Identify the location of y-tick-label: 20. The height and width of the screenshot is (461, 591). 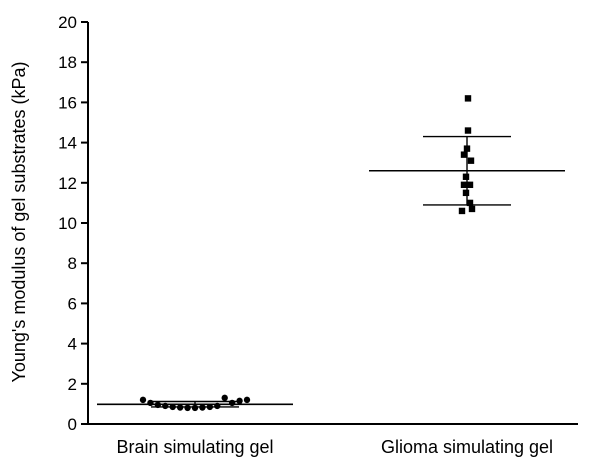
(67, 22).